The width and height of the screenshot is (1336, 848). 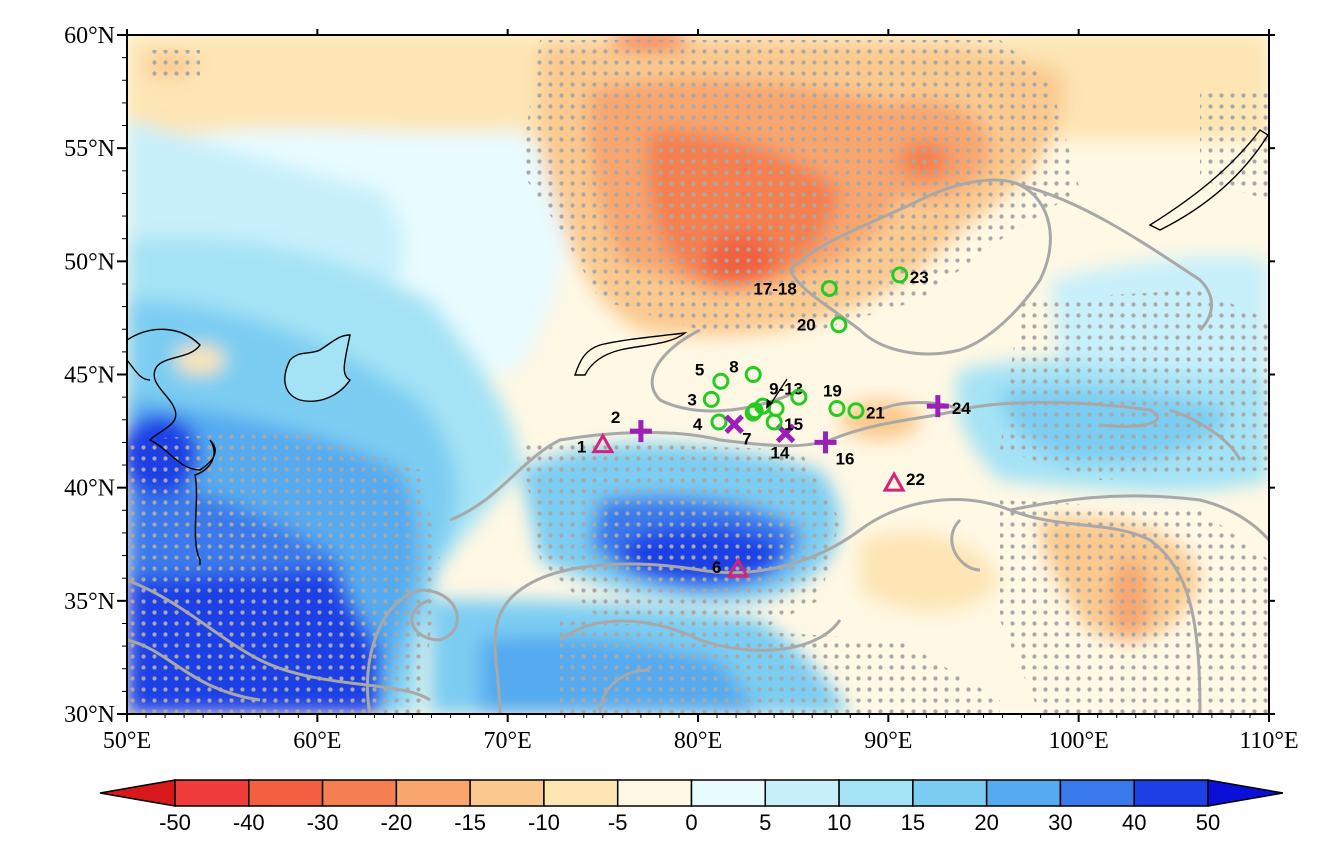 I want to click on site-label: 3, so click(x=691, y=399).